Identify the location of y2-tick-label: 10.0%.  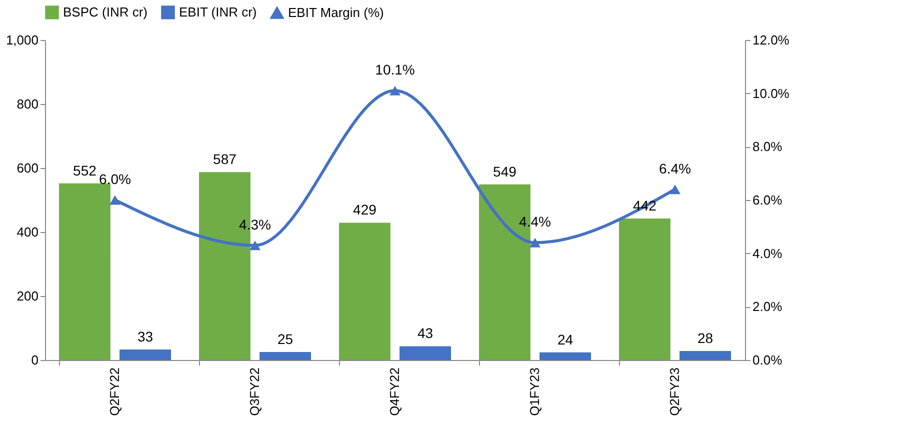
(771, 93).